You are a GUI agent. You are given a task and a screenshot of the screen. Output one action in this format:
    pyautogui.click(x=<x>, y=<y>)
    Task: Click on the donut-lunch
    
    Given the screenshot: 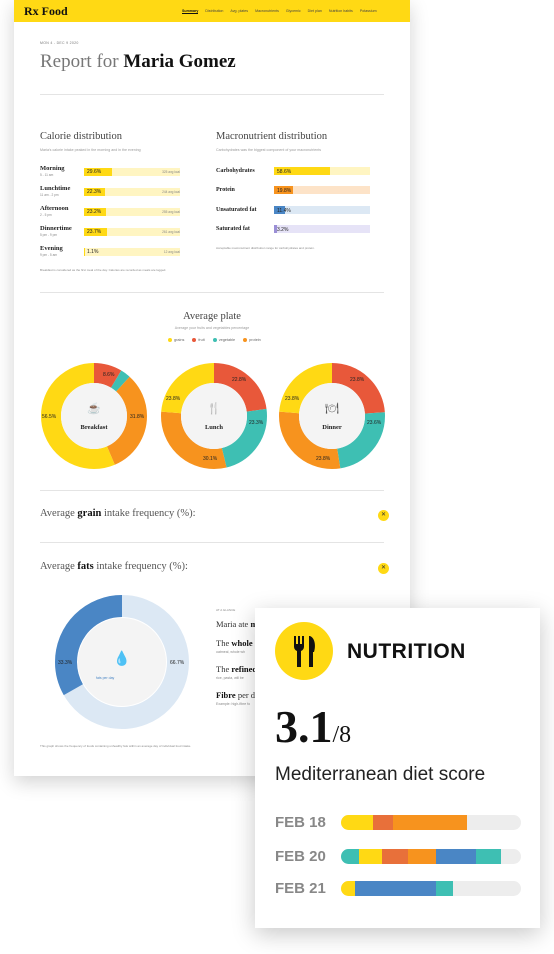 What is the action you would take?
    pyautogui.click(x=214, y=416)
    